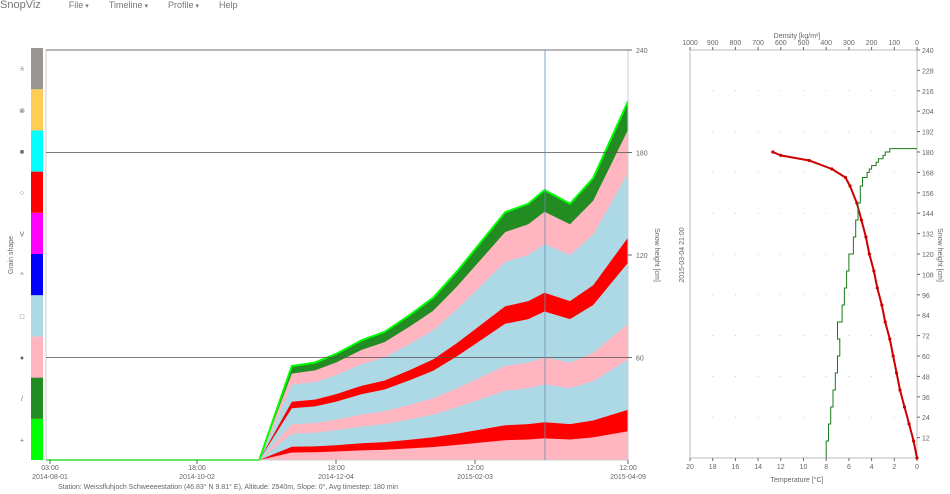 The width and height of the screenshot is (950, 494). I want to click on profile-right-tick-label: 228, so click(928, 71).